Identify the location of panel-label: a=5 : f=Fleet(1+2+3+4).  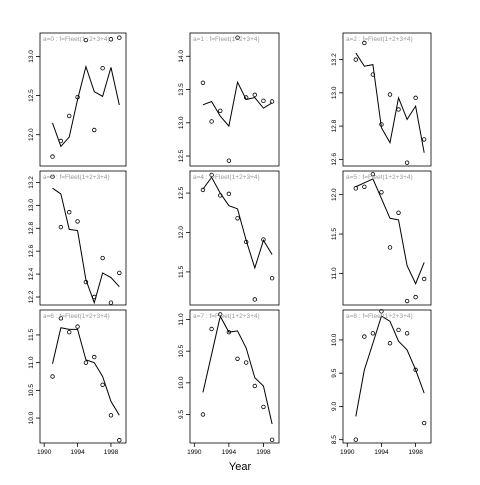
(379, 177).